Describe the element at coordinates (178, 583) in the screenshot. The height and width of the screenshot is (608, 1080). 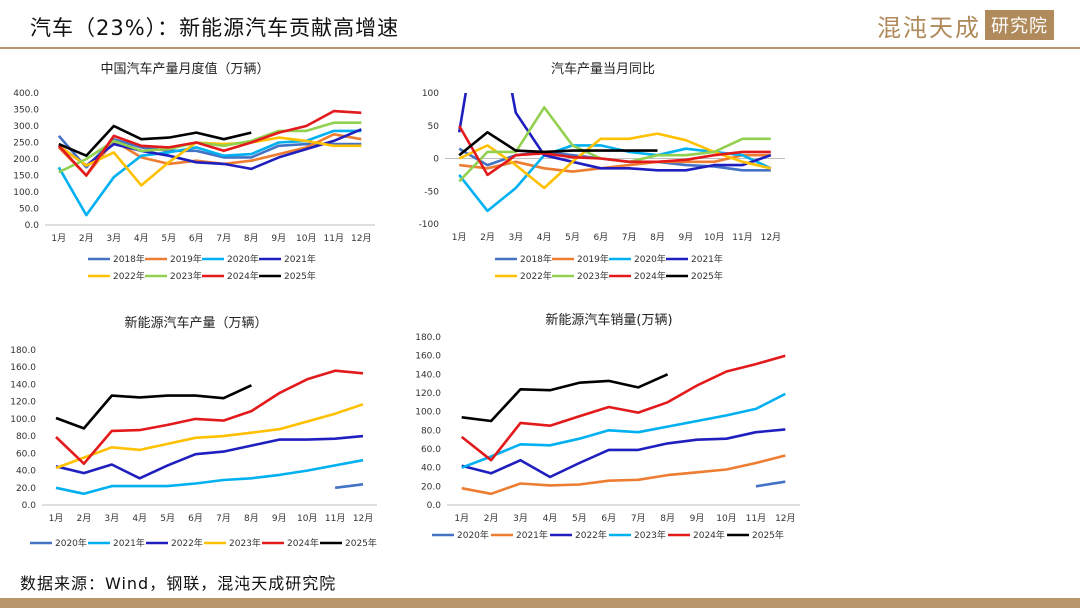
I see `source-note: 数据来源：Wind，钢联，混沌天成研究院` at that location.